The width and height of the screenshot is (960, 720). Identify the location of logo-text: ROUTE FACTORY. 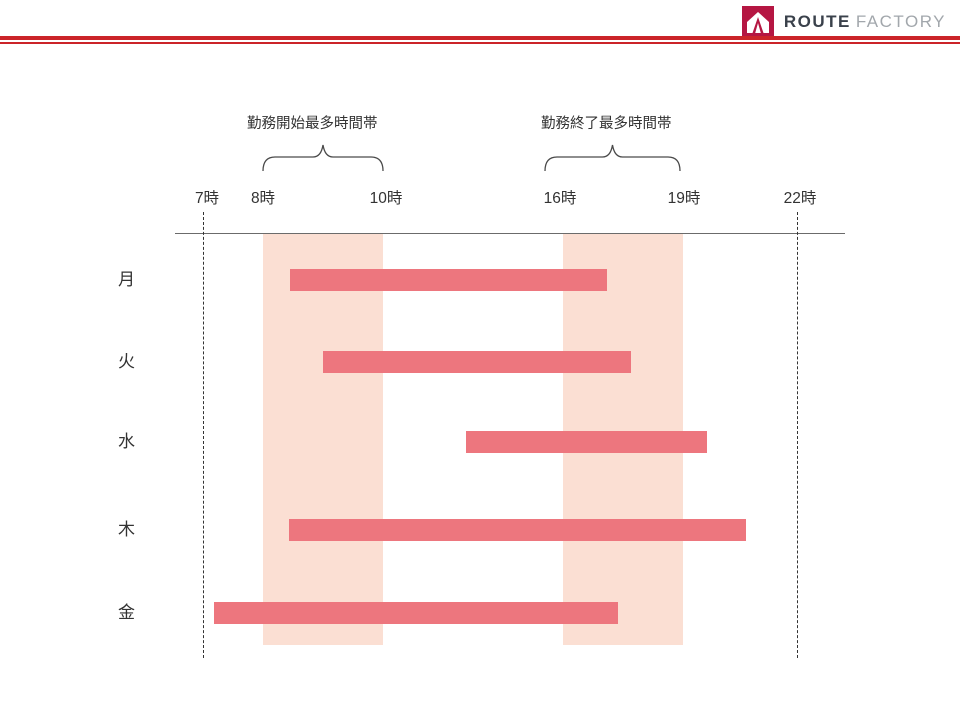
(865, 22).